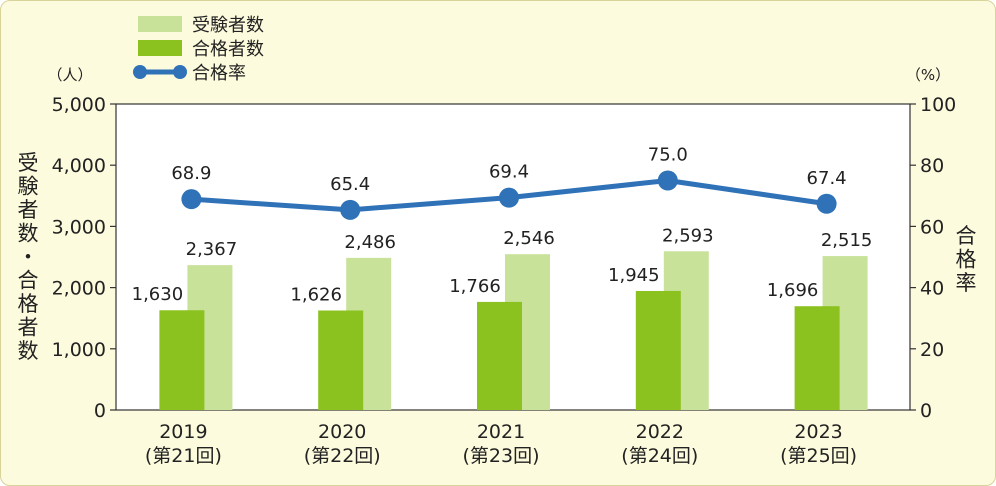 The height and width of the screenshot is (486, 996). Describe the element at coordinates (160, 48) in the screenshot. I see `legend-swatch-passers` at that location.